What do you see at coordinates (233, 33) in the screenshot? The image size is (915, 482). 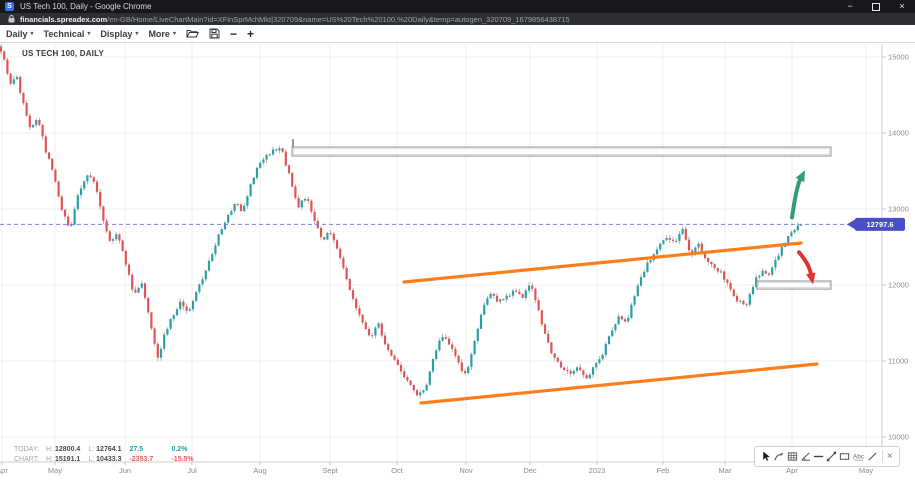 I see `zoom-out-button: −` at bounding box center [233, 33].